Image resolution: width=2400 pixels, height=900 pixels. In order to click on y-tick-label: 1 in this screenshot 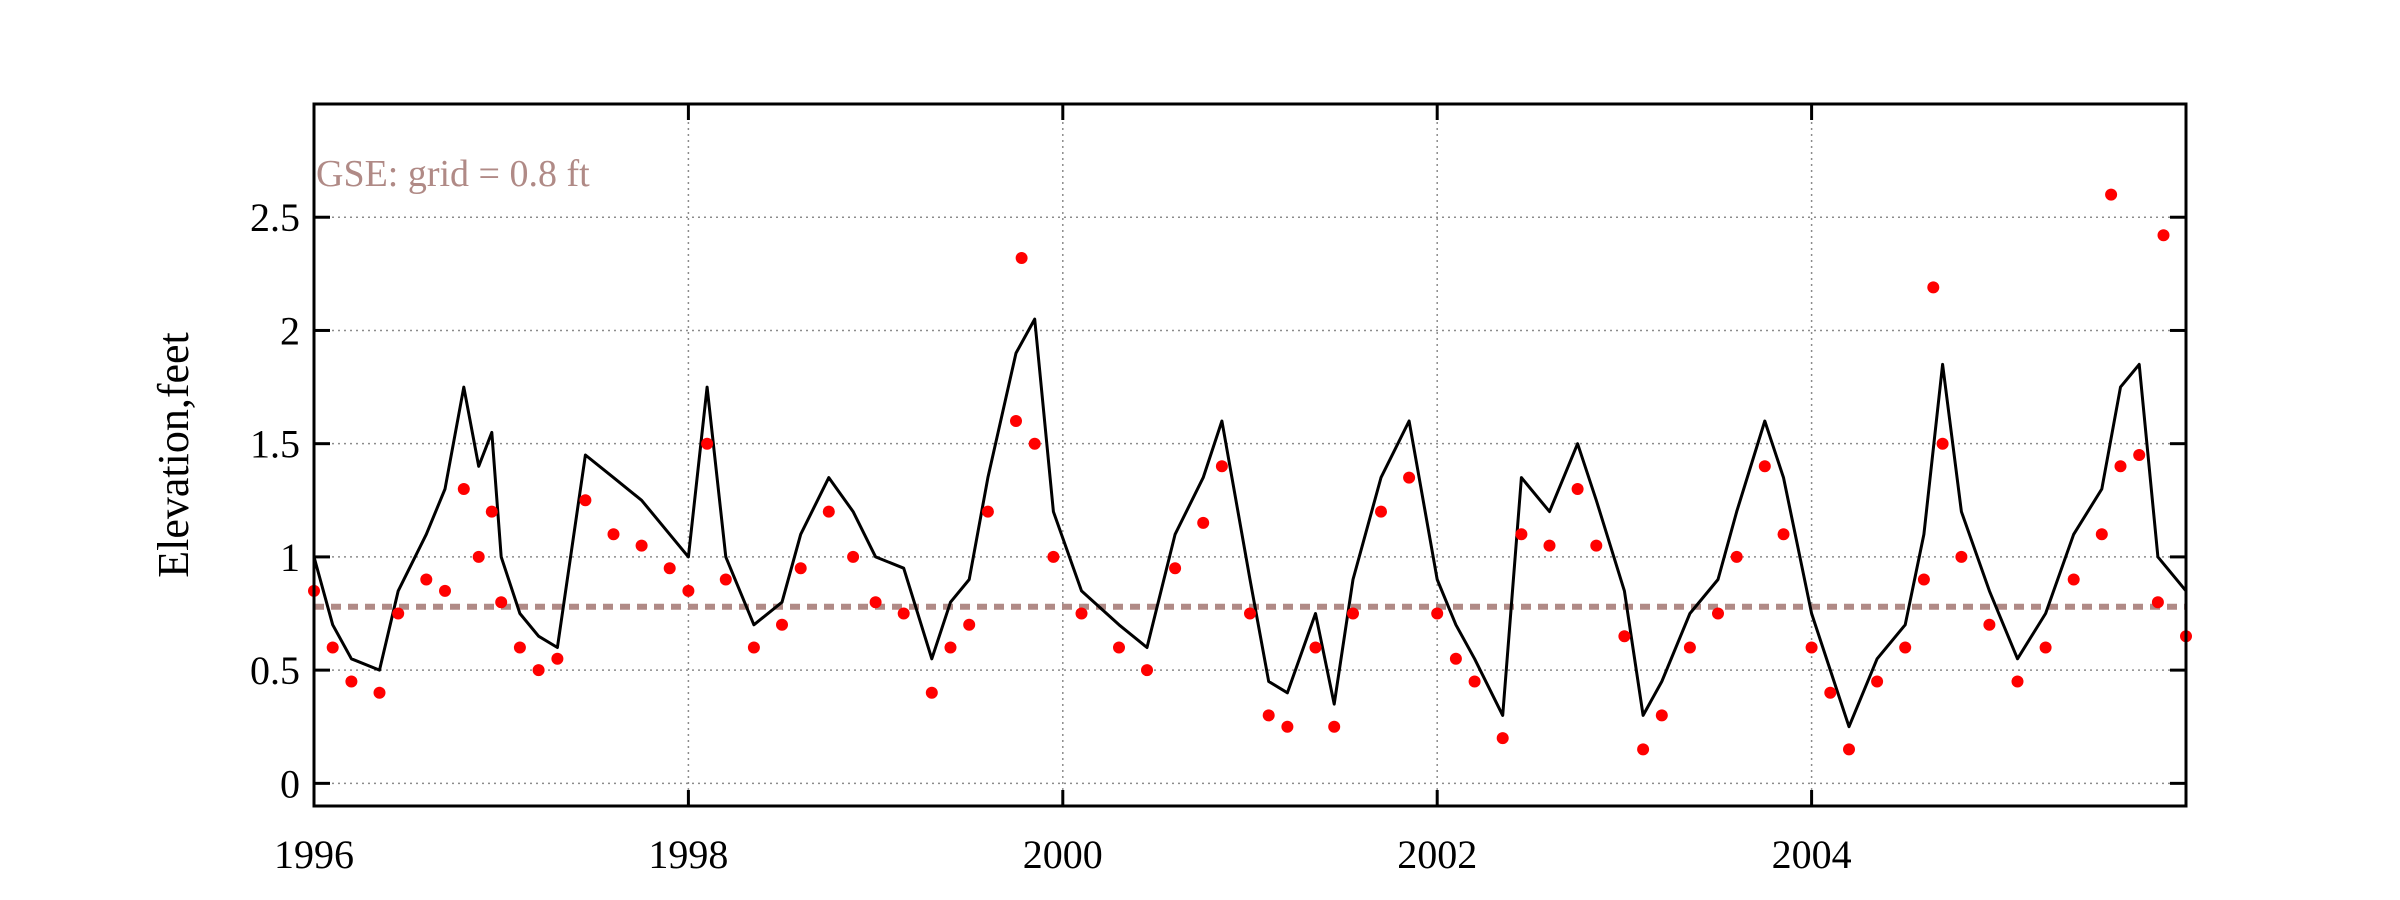, I will do `click(290, 557)`.